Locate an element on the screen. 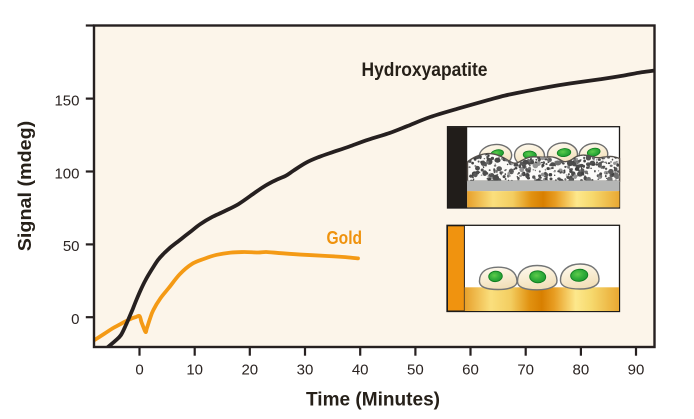  svg-text: 70 is located at coordinates (525, 369).